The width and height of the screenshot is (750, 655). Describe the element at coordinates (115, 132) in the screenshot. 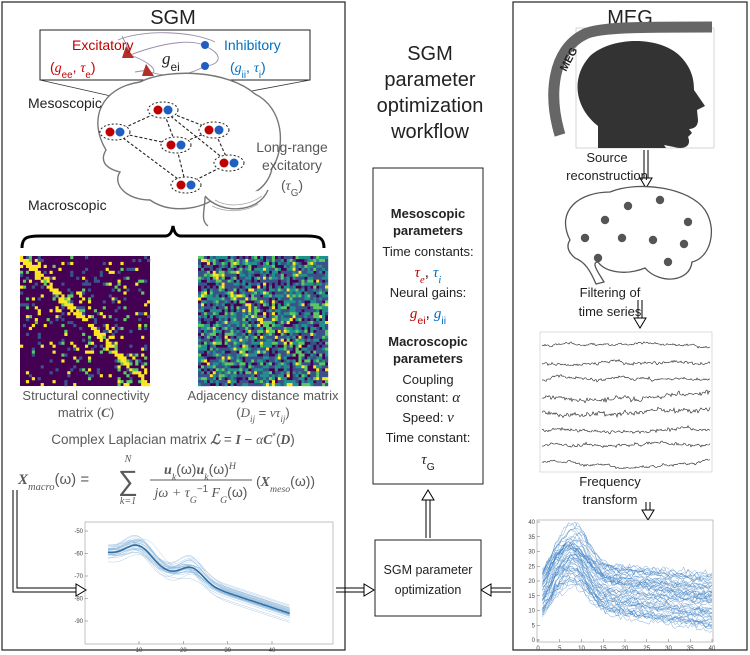

I see `node-group` at that location.